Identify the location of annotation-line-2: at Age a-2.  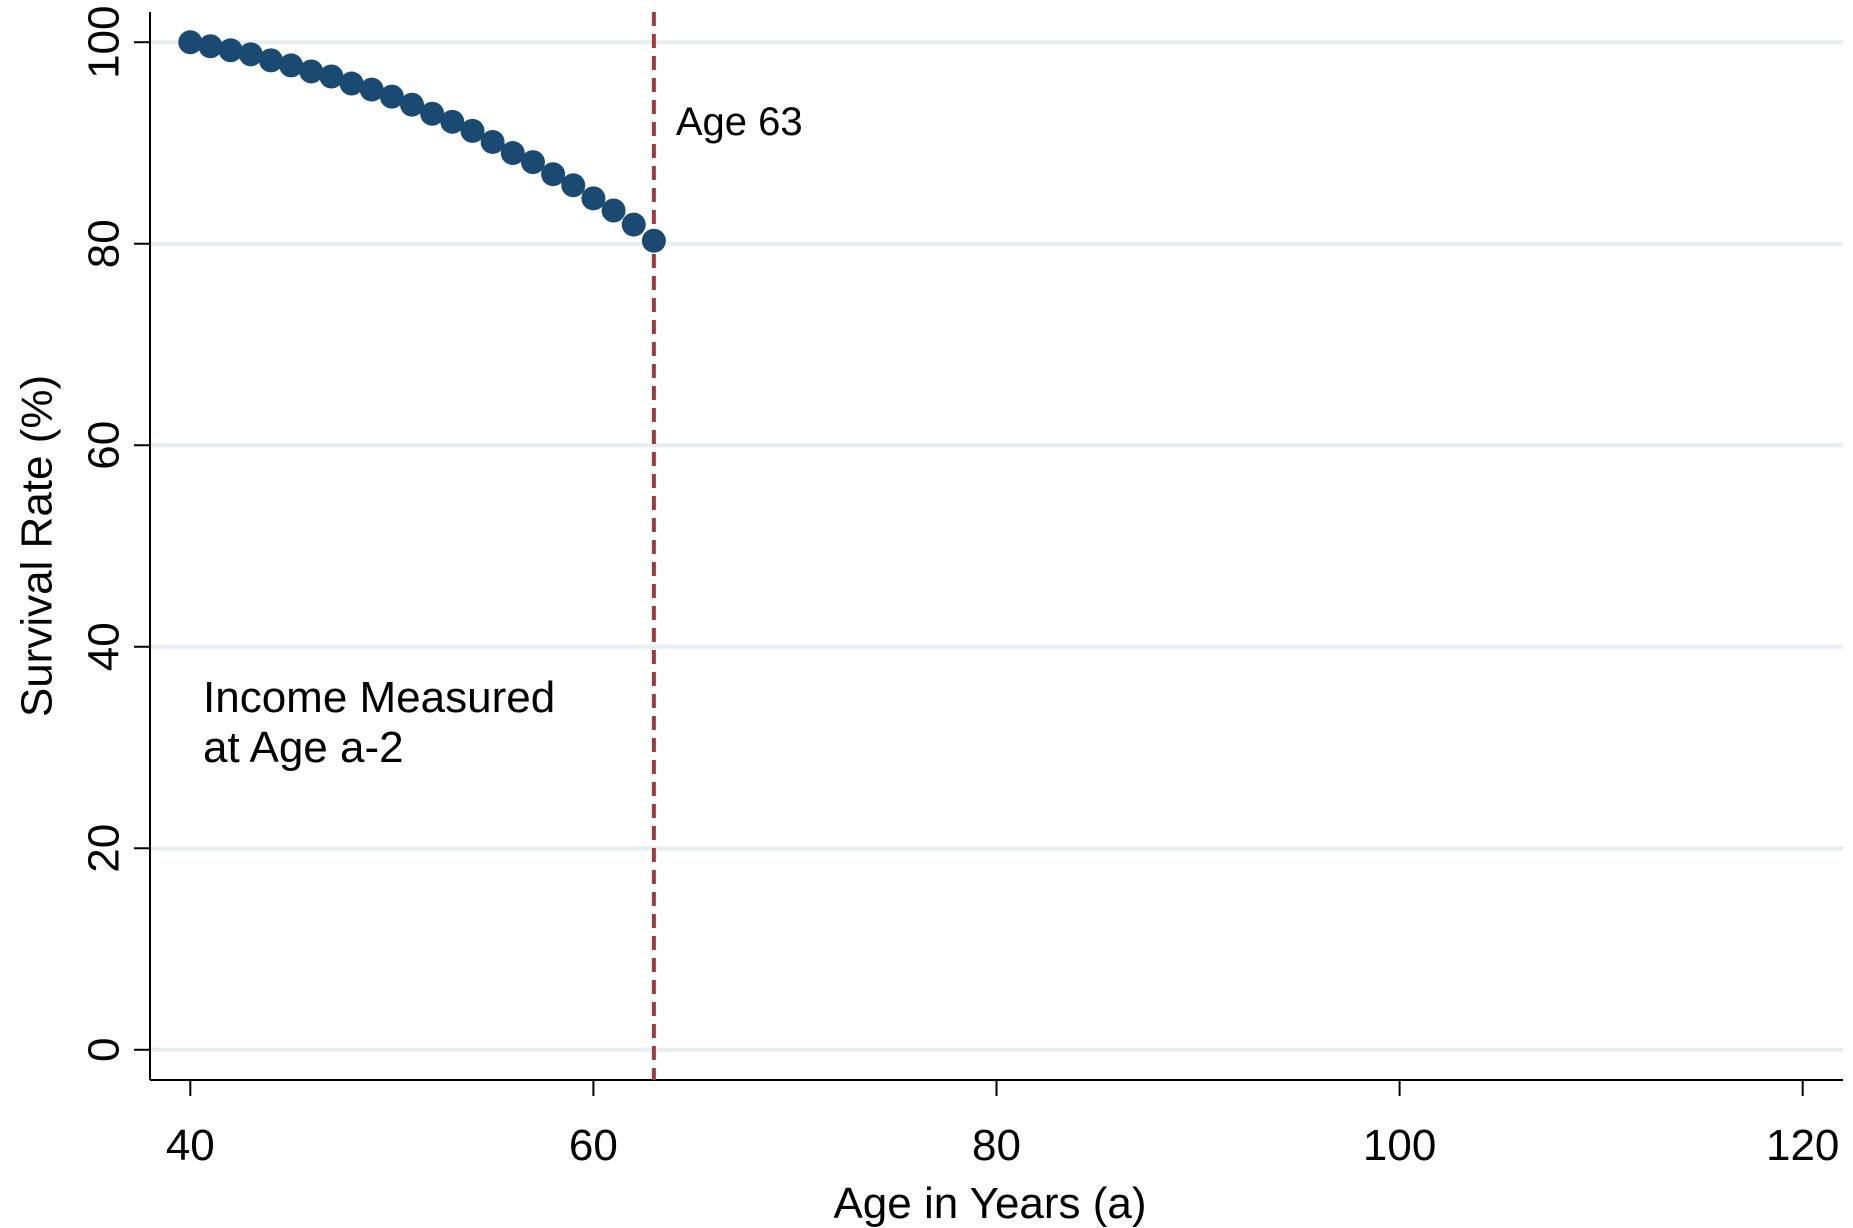
(303, 747).